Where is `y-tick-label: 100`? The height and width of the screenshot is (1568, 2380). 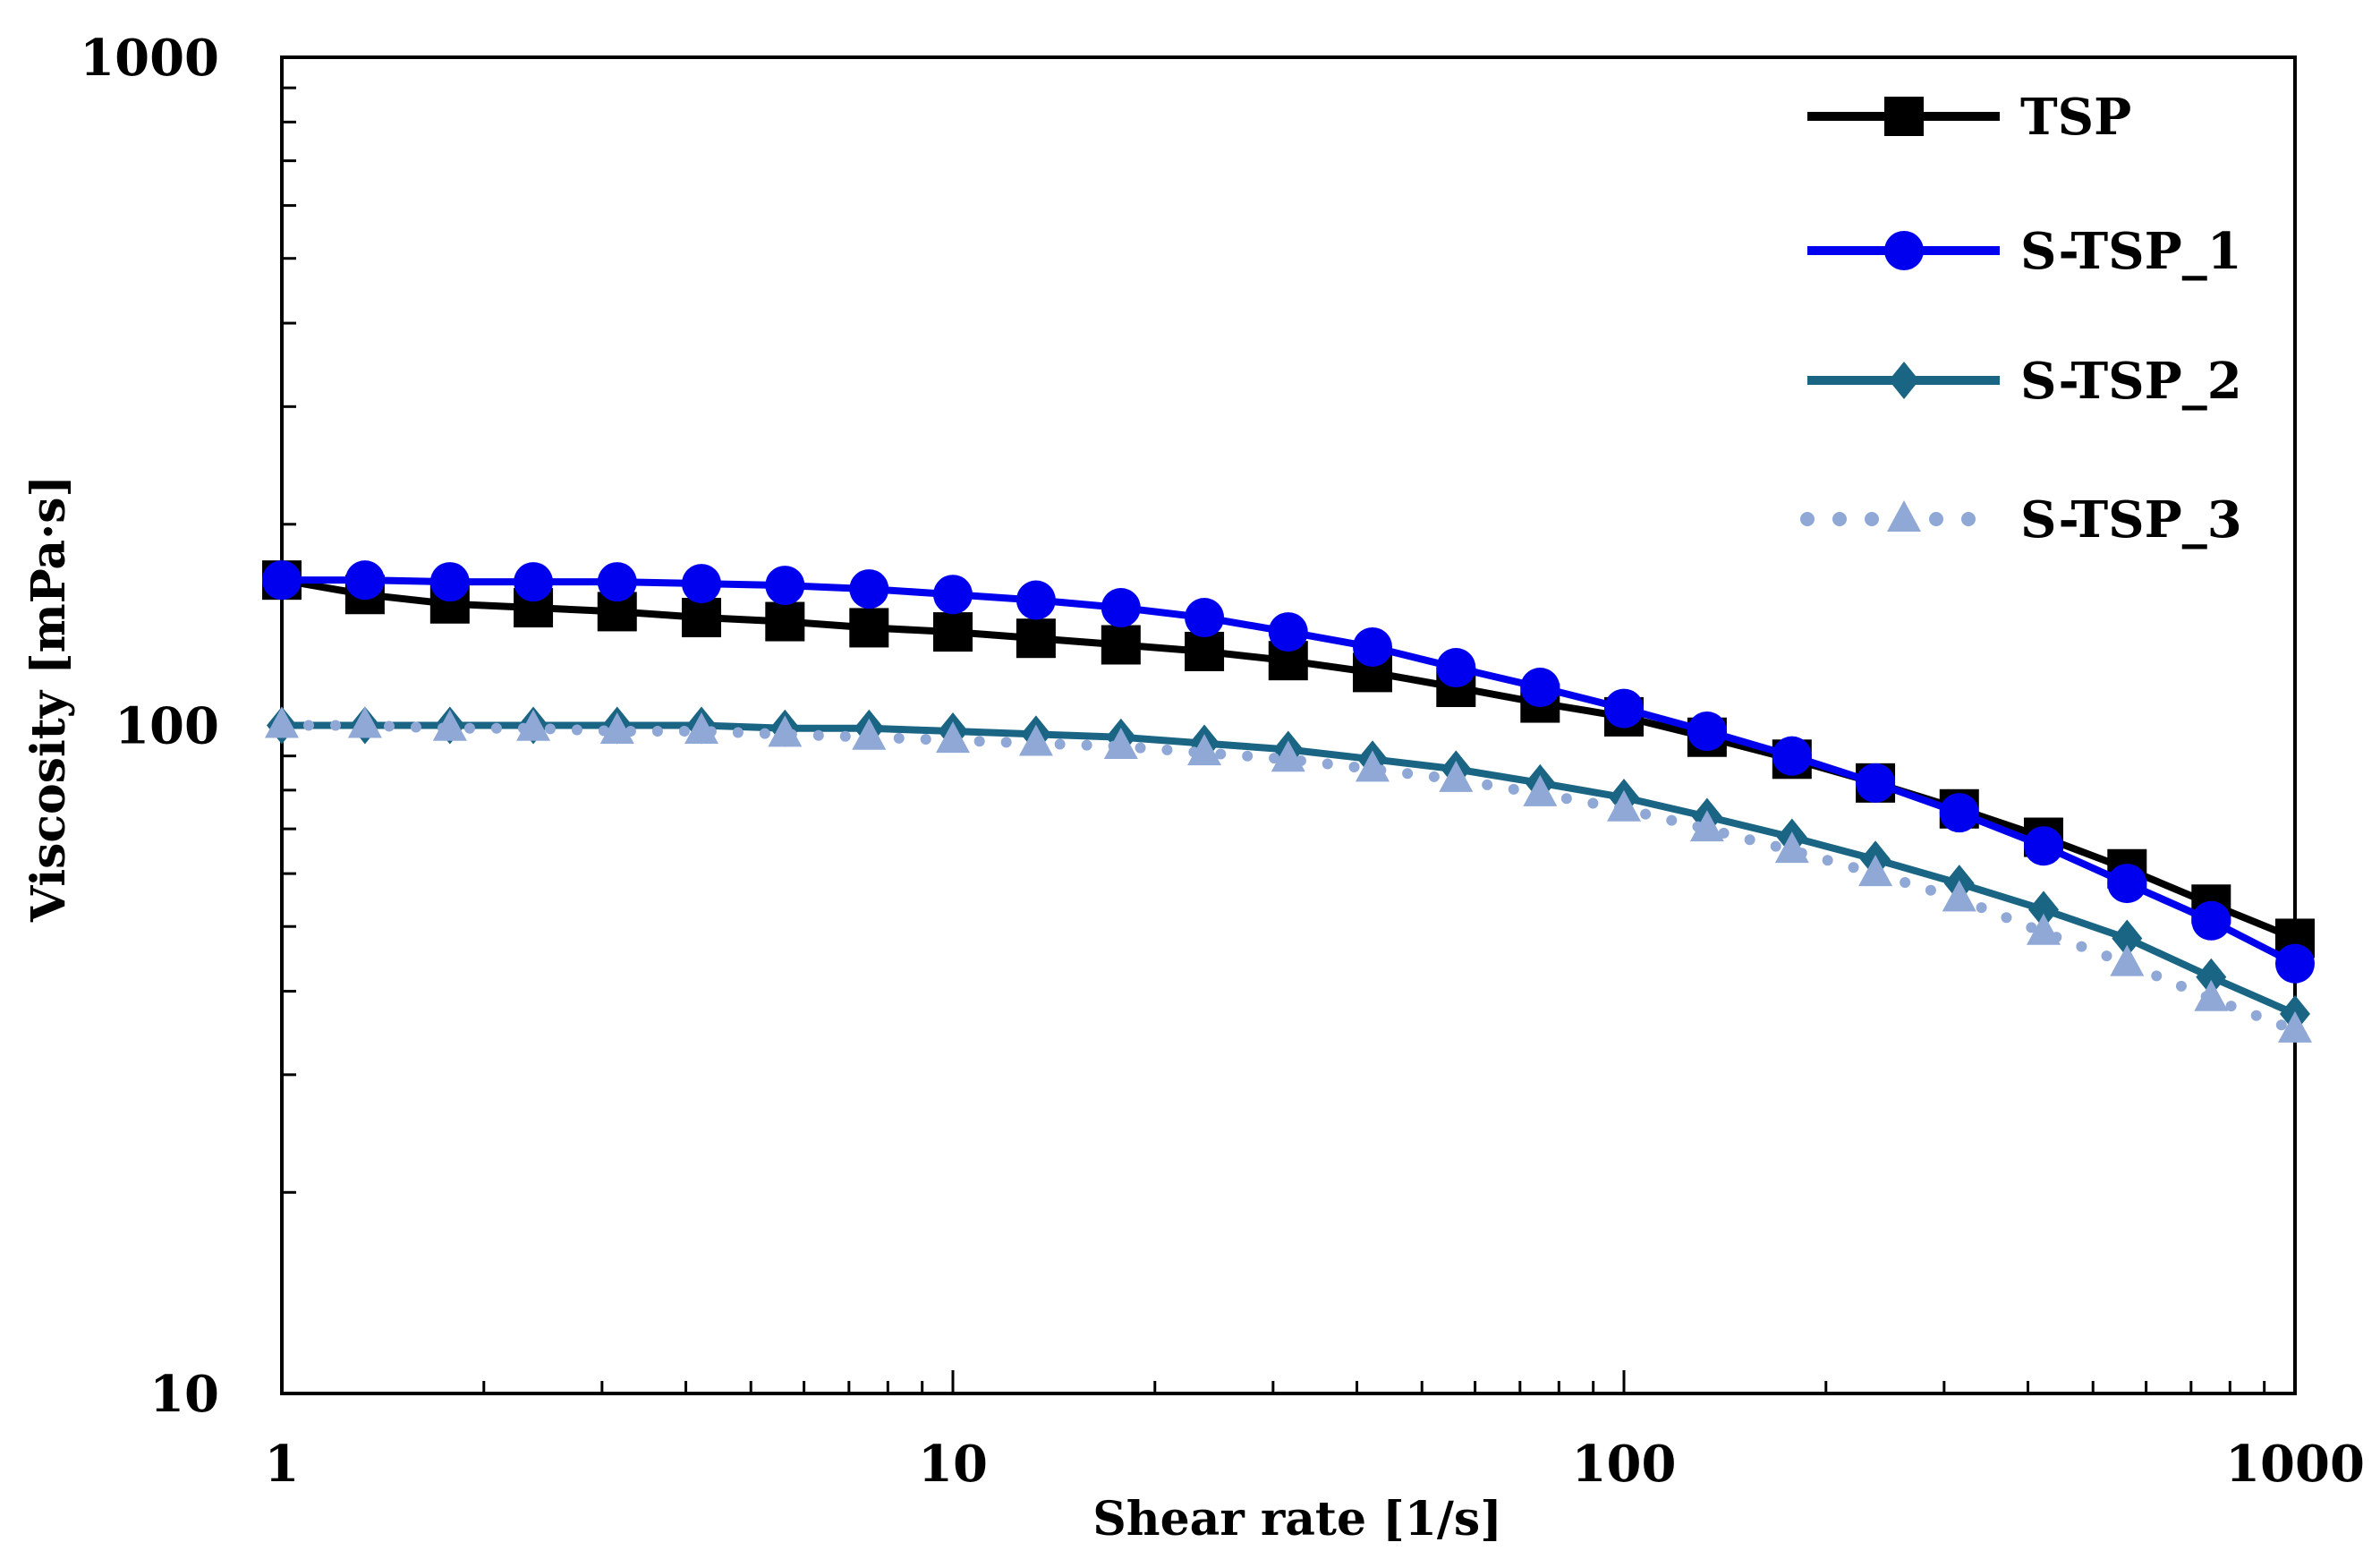 y-tick-label: 100 is located at coordinates (167, 726).